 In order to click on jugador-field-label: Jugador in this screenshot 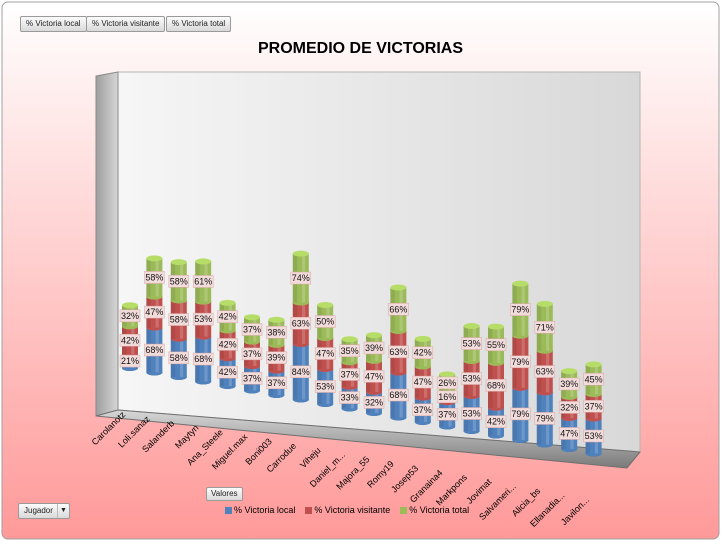, I will do `click(38, 510)`.